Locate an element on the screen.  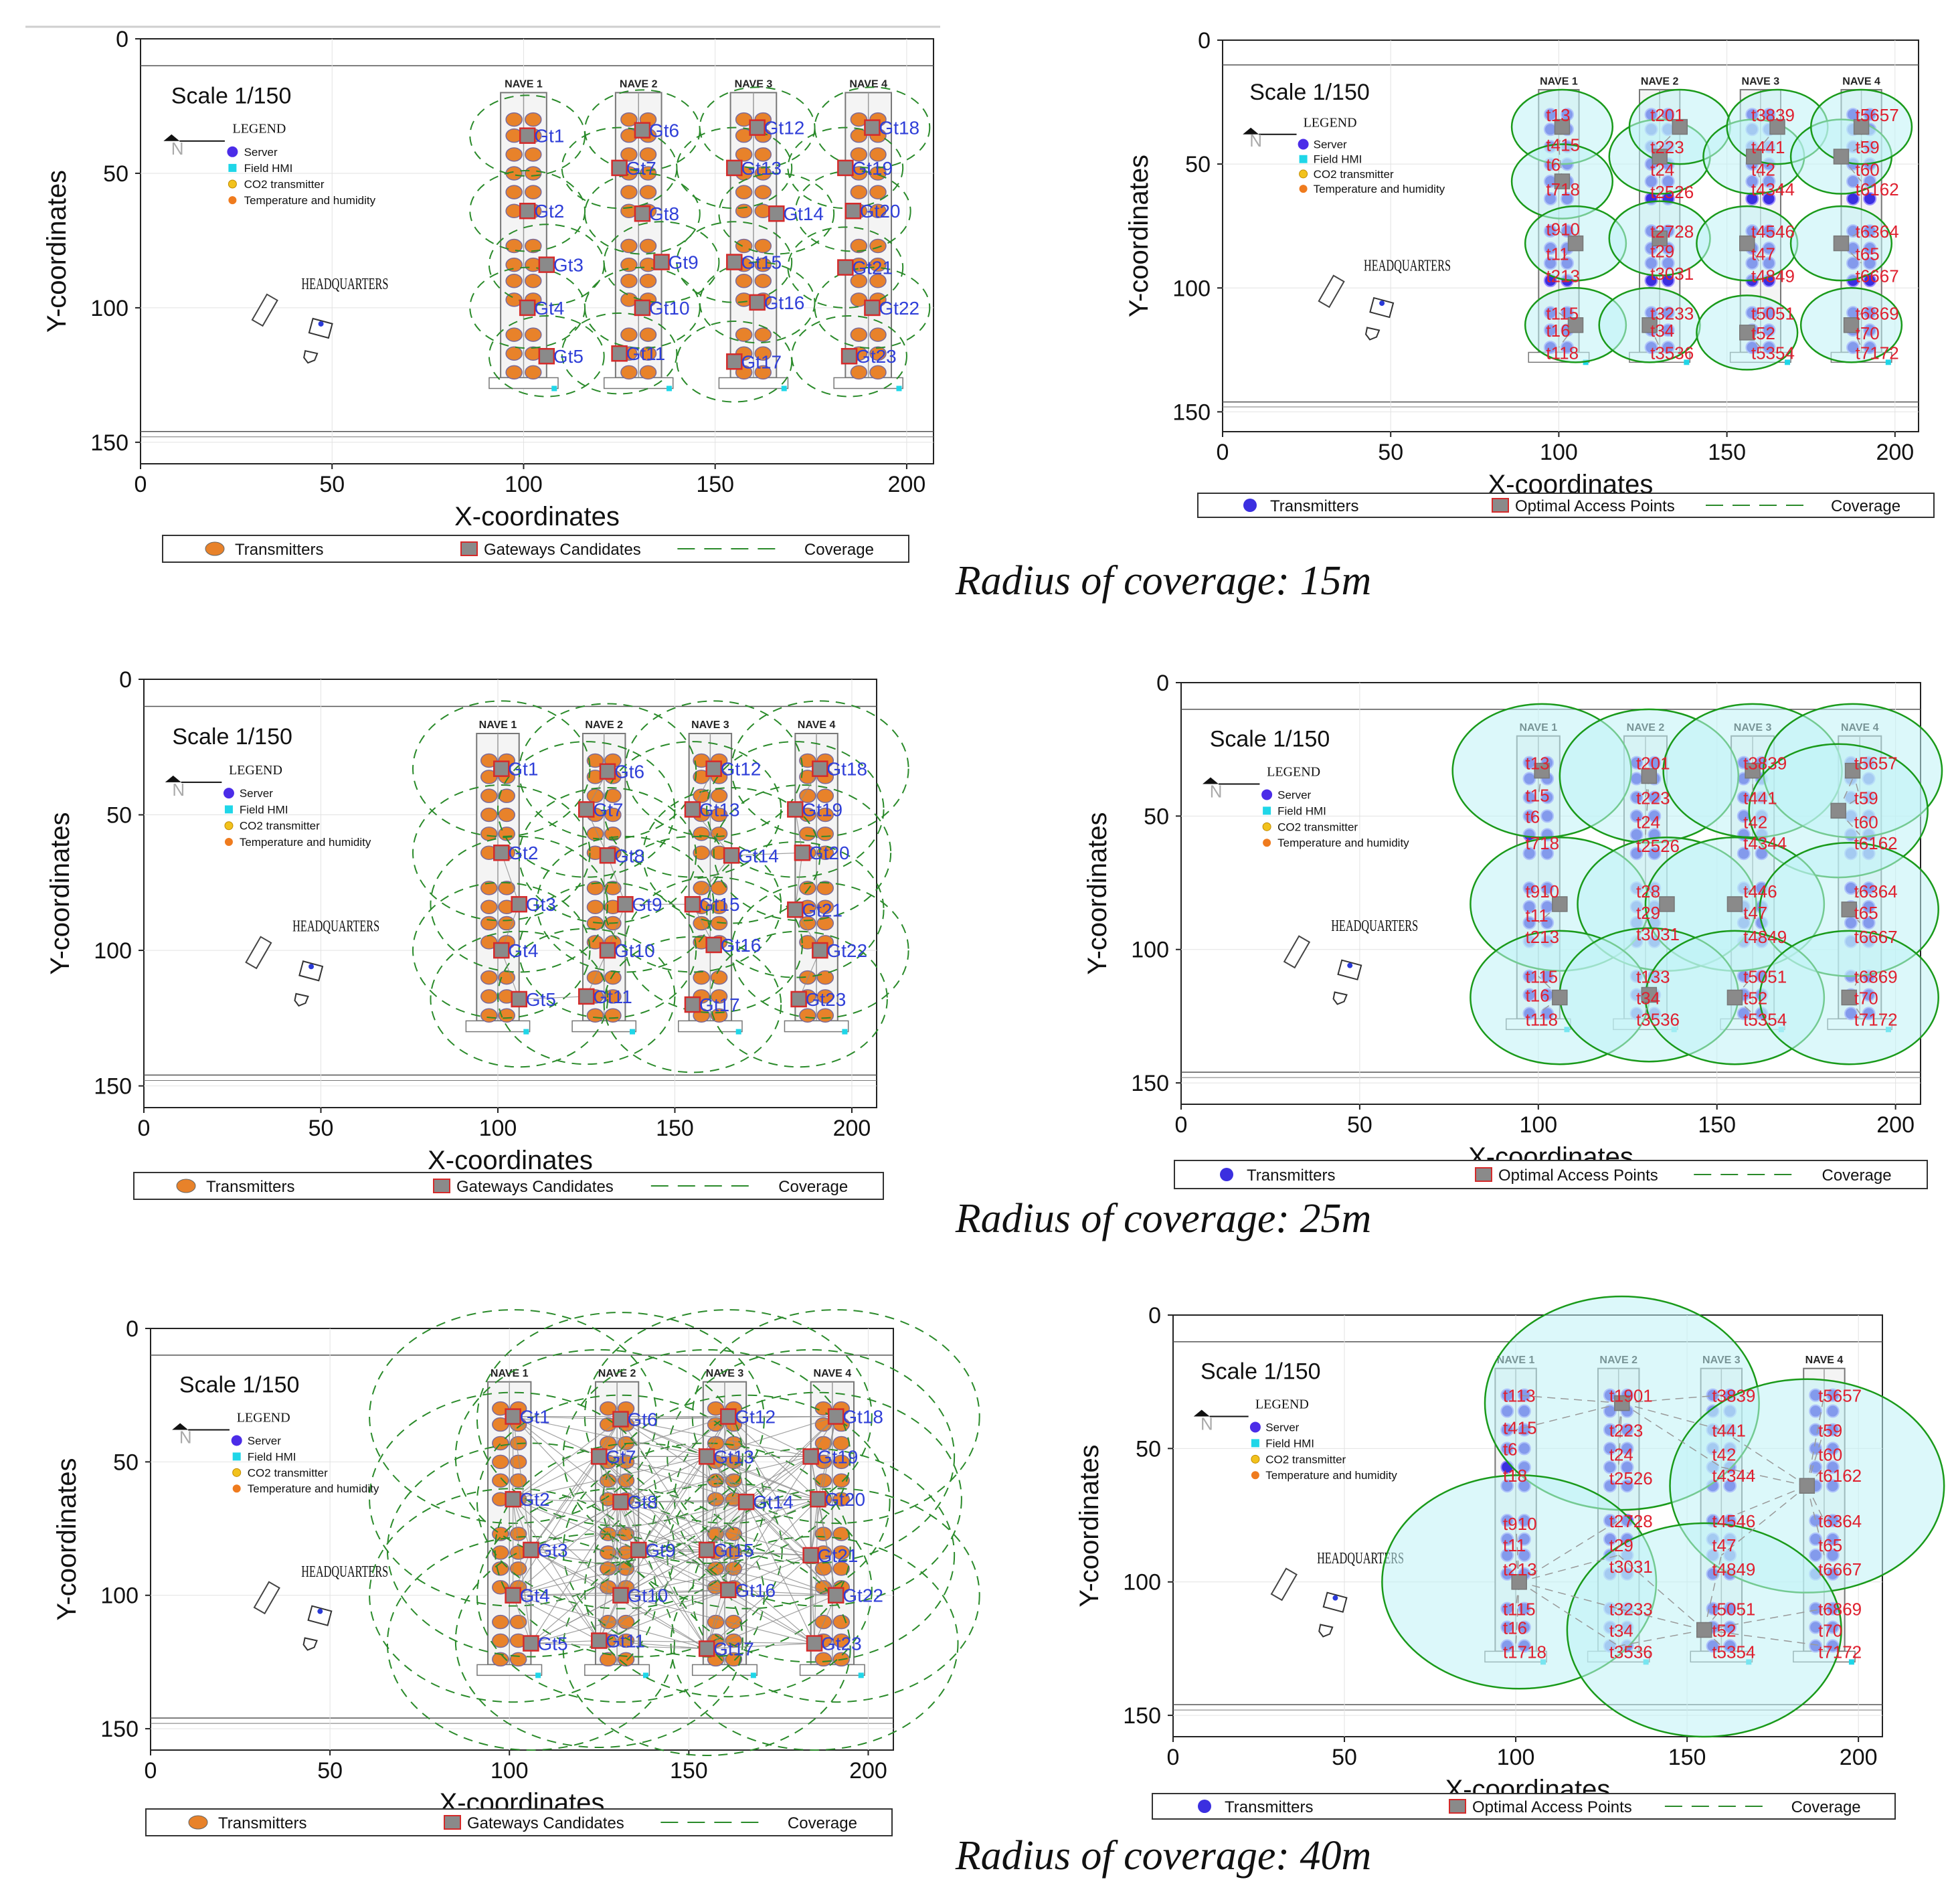
transmitter-label: t47 is located at coordinates (1724, 1545).